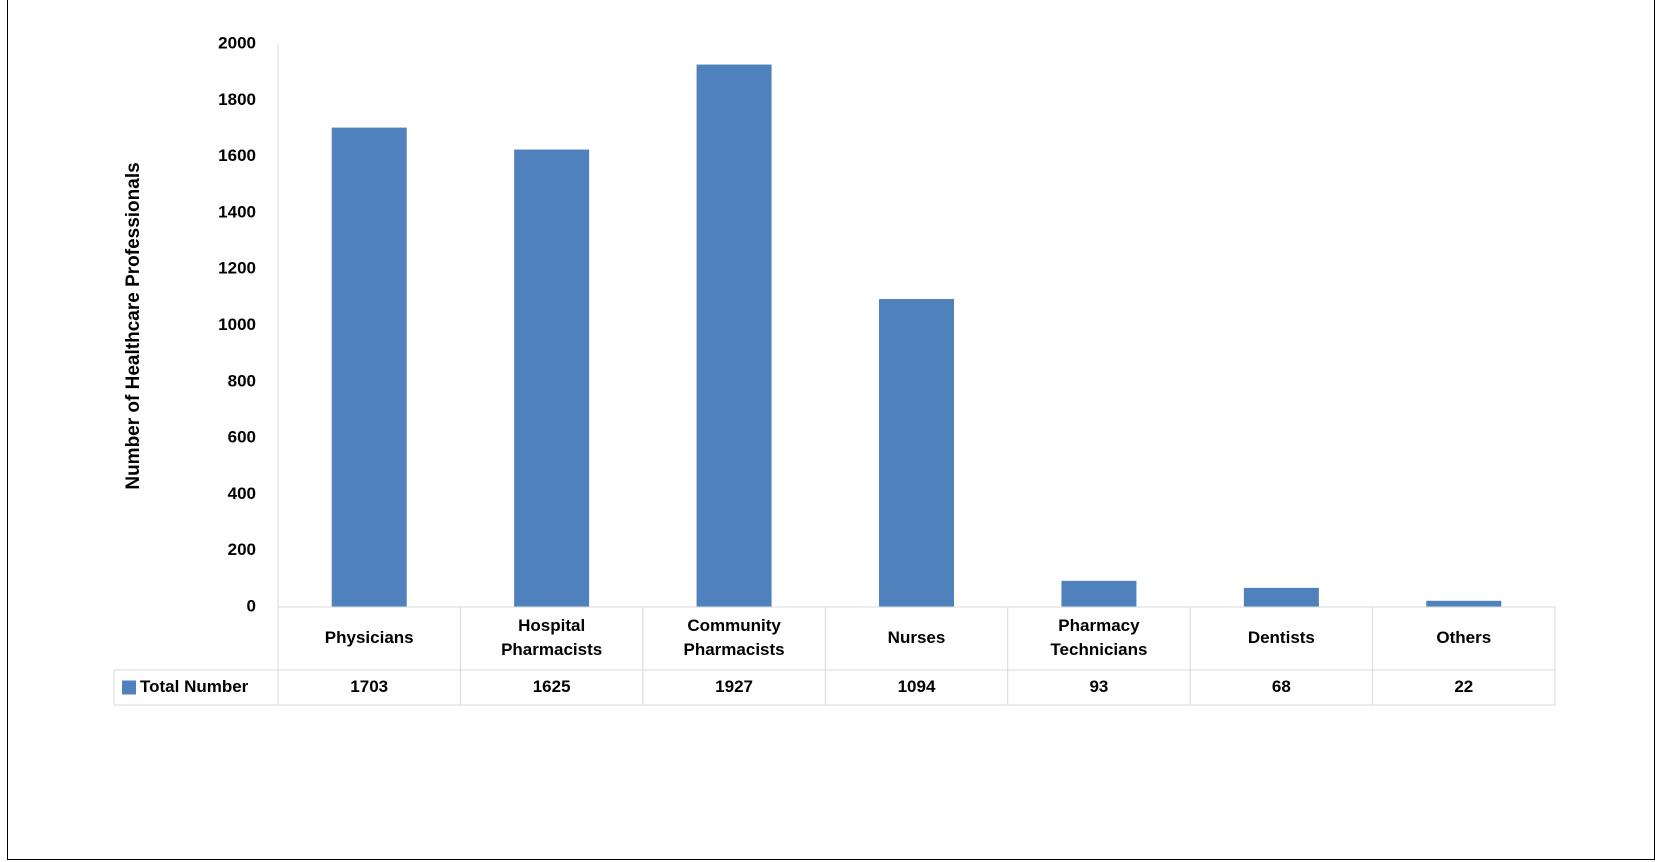 This screenshot has height=862, width=1658. What do you see at coordinates (734, 686) in the screenshot?
I see `data-table-value: 1927` at bounding box center [734, 686].